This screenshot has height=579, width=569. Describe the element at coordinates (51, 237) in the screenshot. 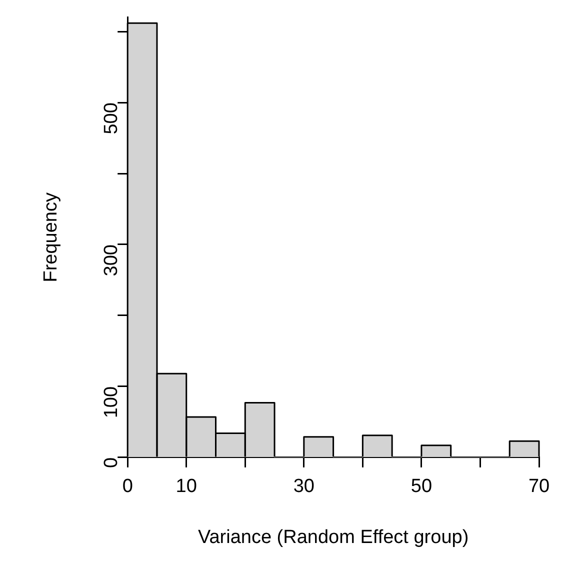

I see `y-axis-title: Frequency` at that location.